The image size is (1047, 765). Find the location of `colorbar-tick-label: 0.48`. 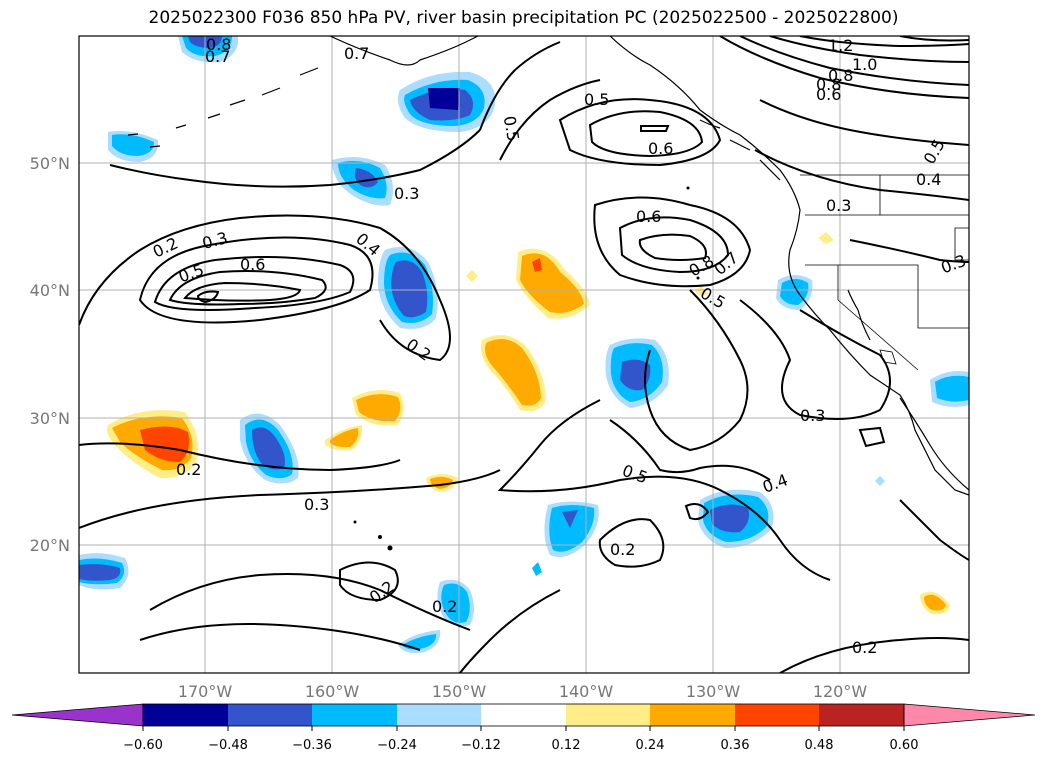

colorbar-tick-label: 0.48 is located at coordinates (819, 745).